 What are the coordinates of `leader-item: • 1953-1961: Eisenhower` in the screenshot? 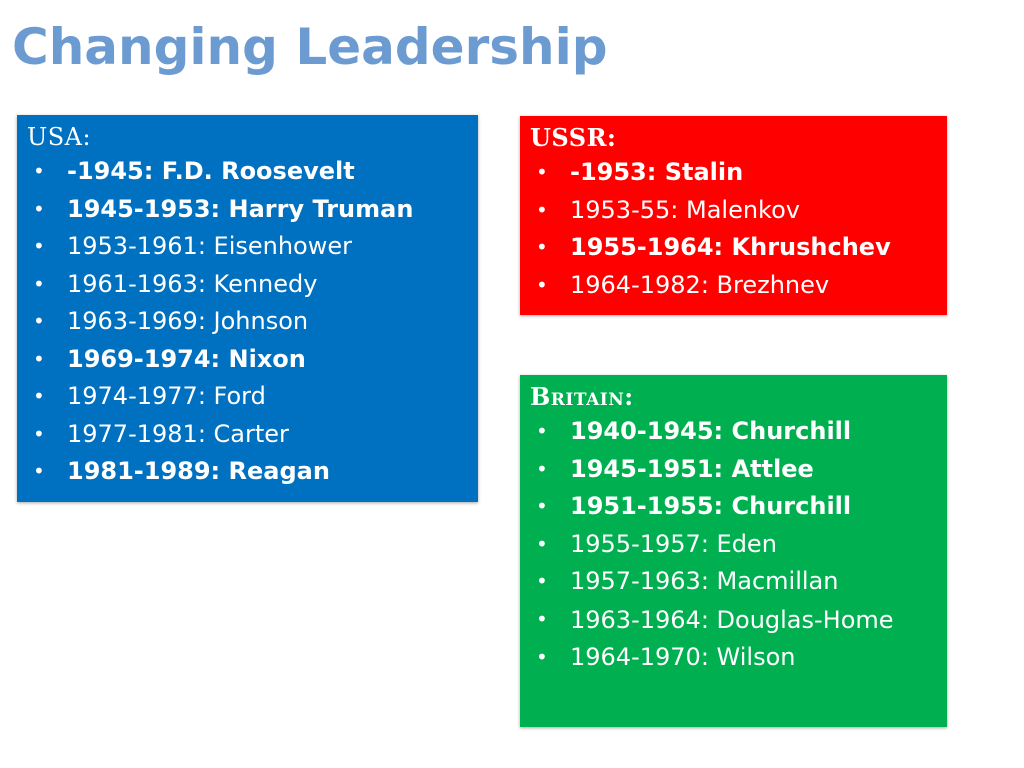 It's located at (247, 247).